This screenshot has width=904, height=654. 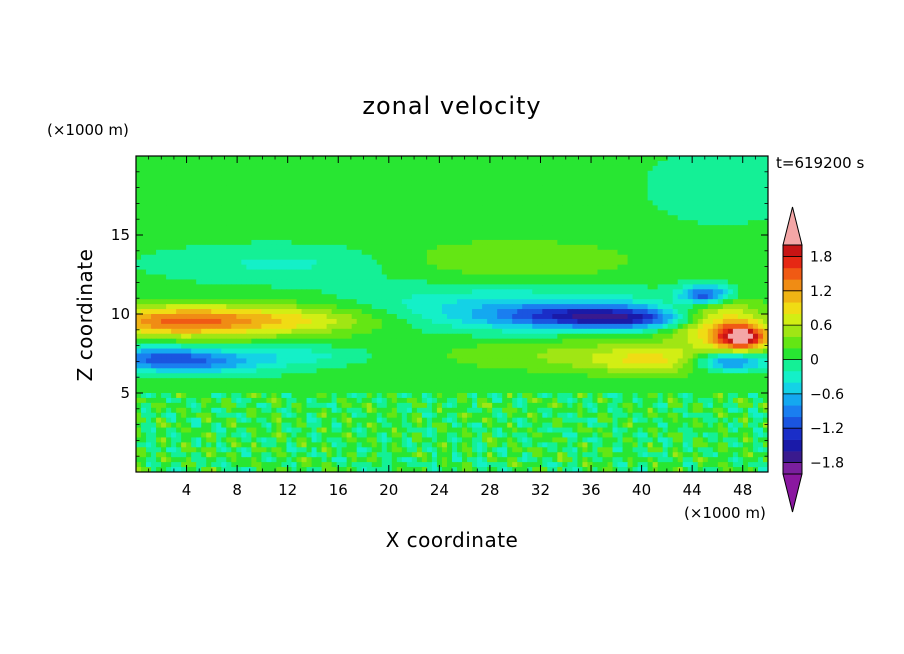 What do you see at coordinates (451, 106) in the screenshot?
I see `chart-title: zonal velocity` at bounding box center [451, 106].